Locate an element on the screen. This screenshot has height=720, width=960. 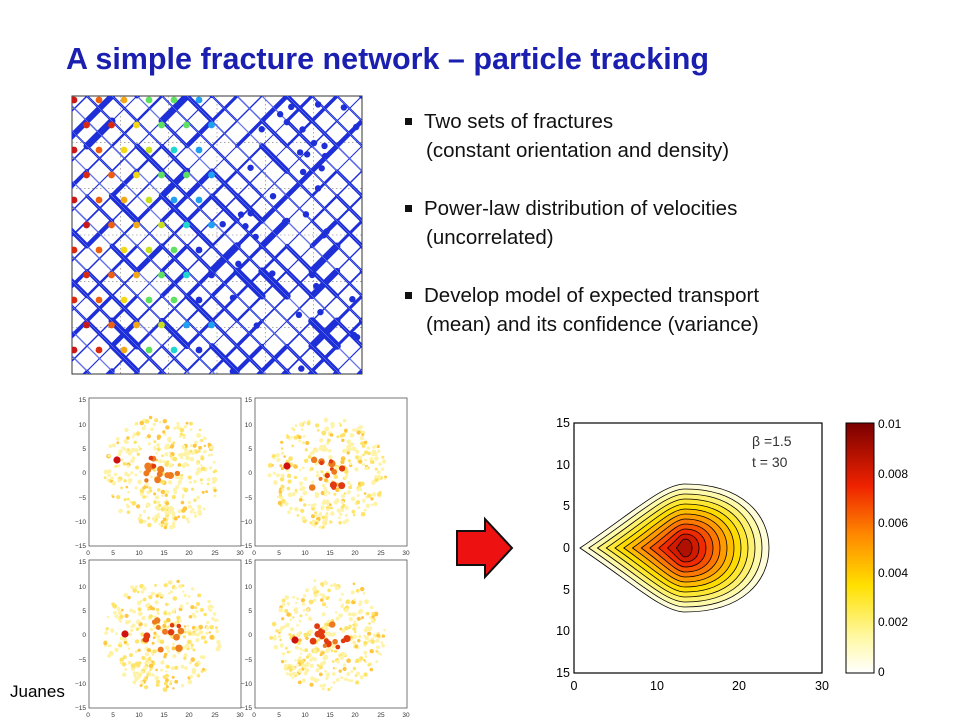
bullet-text: Two sets of fractures is located at coordinates (519, 121).